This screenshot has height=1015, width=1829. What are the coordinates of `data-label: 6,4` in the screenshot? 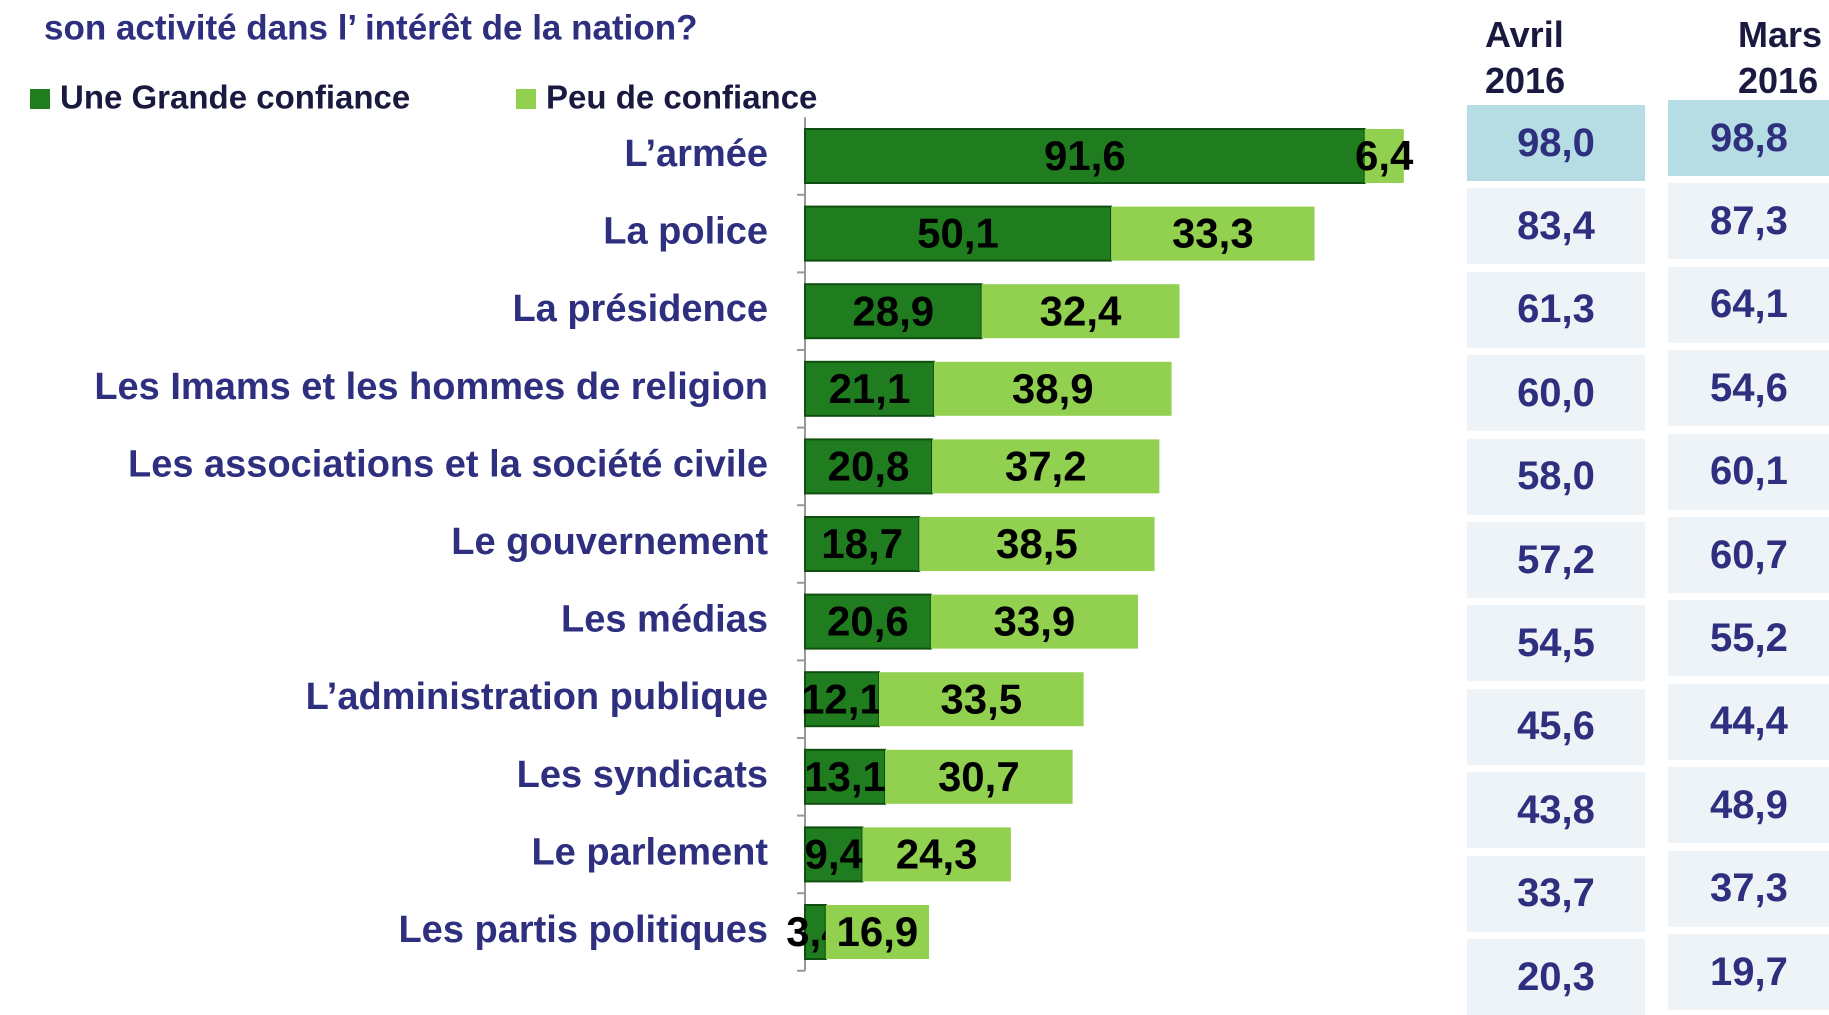 It's located at (1384, 155).